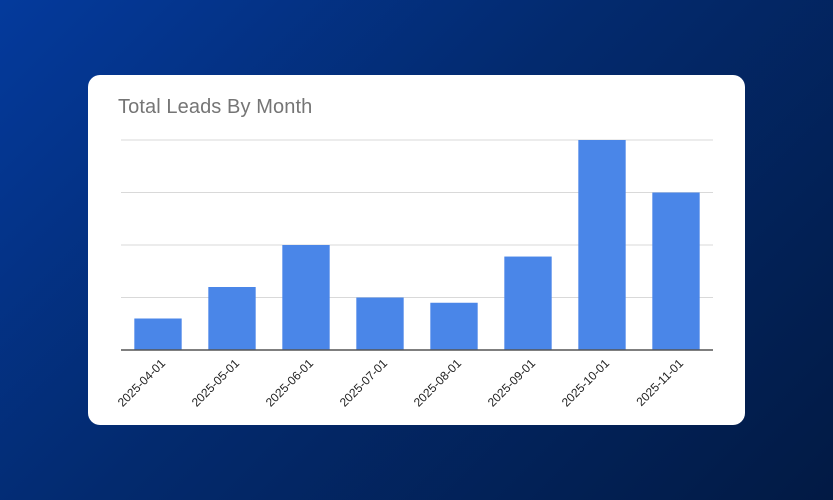  I want to click on x-tick-label: 2025-04-01, so click(142, 383).